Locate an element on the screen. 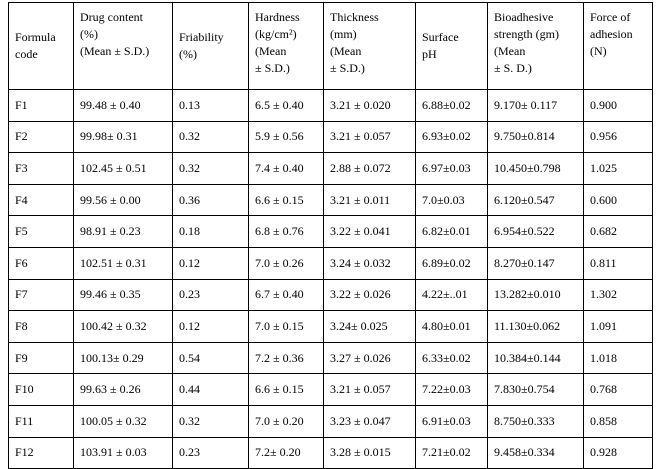 This screenshot has height=469, width=658. header-text: Force of is located at coordinates (610, 17).